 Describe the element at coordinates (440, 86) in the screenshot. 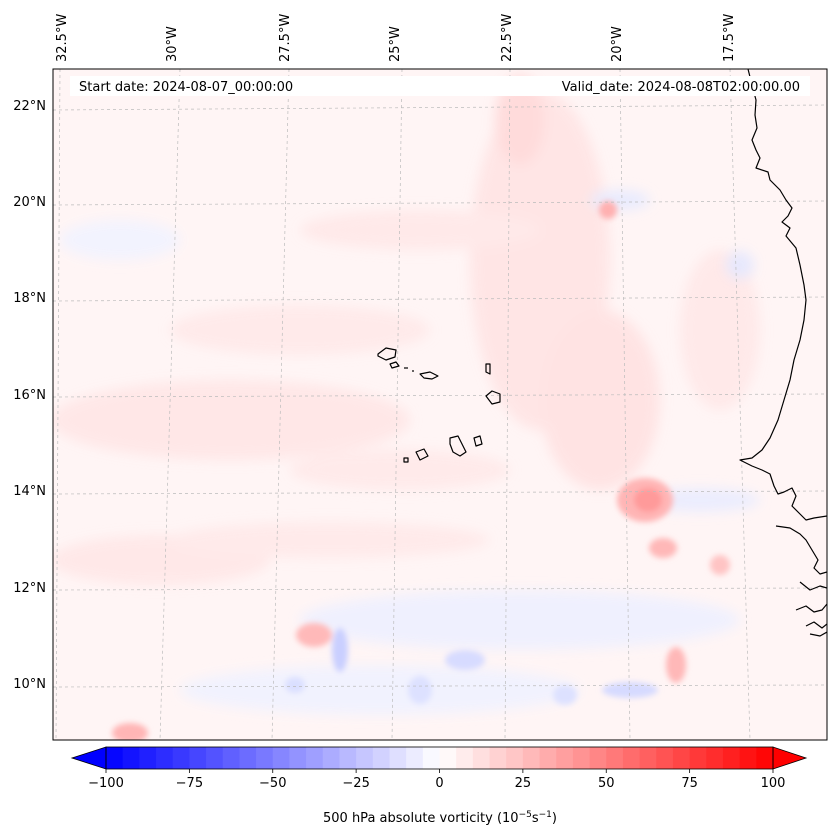

I see `header-strip` at that location.